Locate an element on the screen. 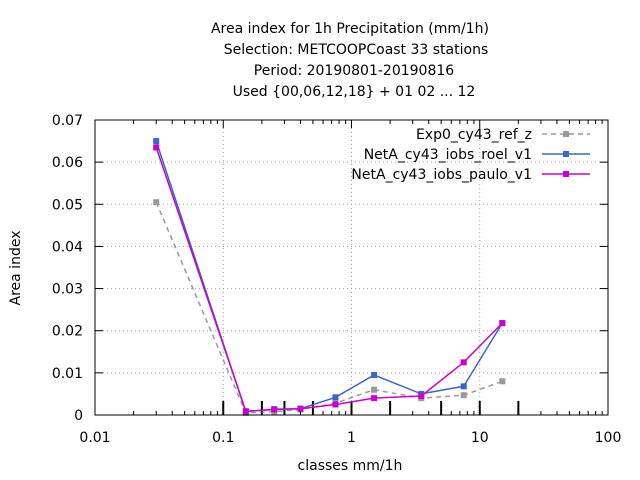 The height and width of the screenshot is (480, 640). title-line-3: Period: 20190801-20190816 is located at coordinates (354, 71).